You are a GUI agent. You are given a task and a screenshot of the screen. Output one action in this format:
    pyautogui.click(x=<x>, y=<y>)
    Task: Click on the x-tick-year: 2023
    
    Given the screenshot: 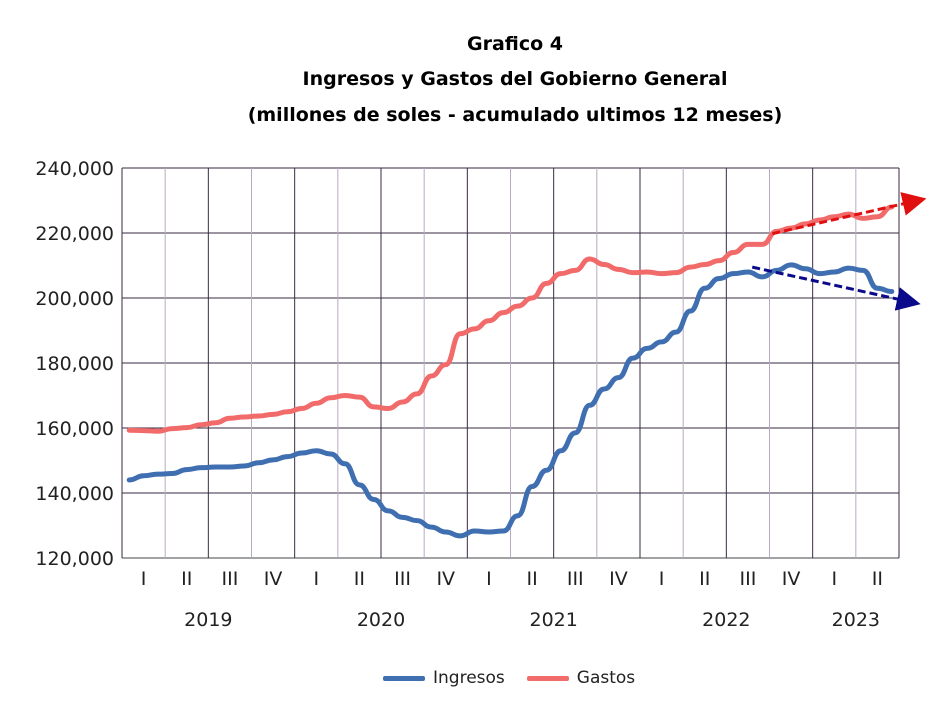 What is the action you would take?
    pyautogui.click(x=856, y=620)
    